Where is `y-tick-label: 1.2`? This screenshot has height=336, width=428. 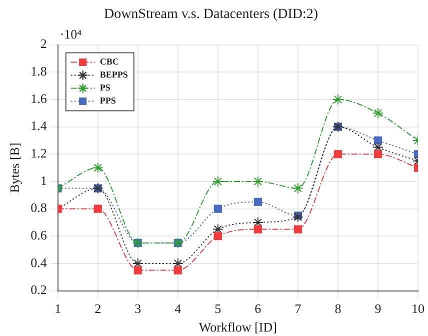 y-tick-label: 1.2 is located at coordinates (38, 153).